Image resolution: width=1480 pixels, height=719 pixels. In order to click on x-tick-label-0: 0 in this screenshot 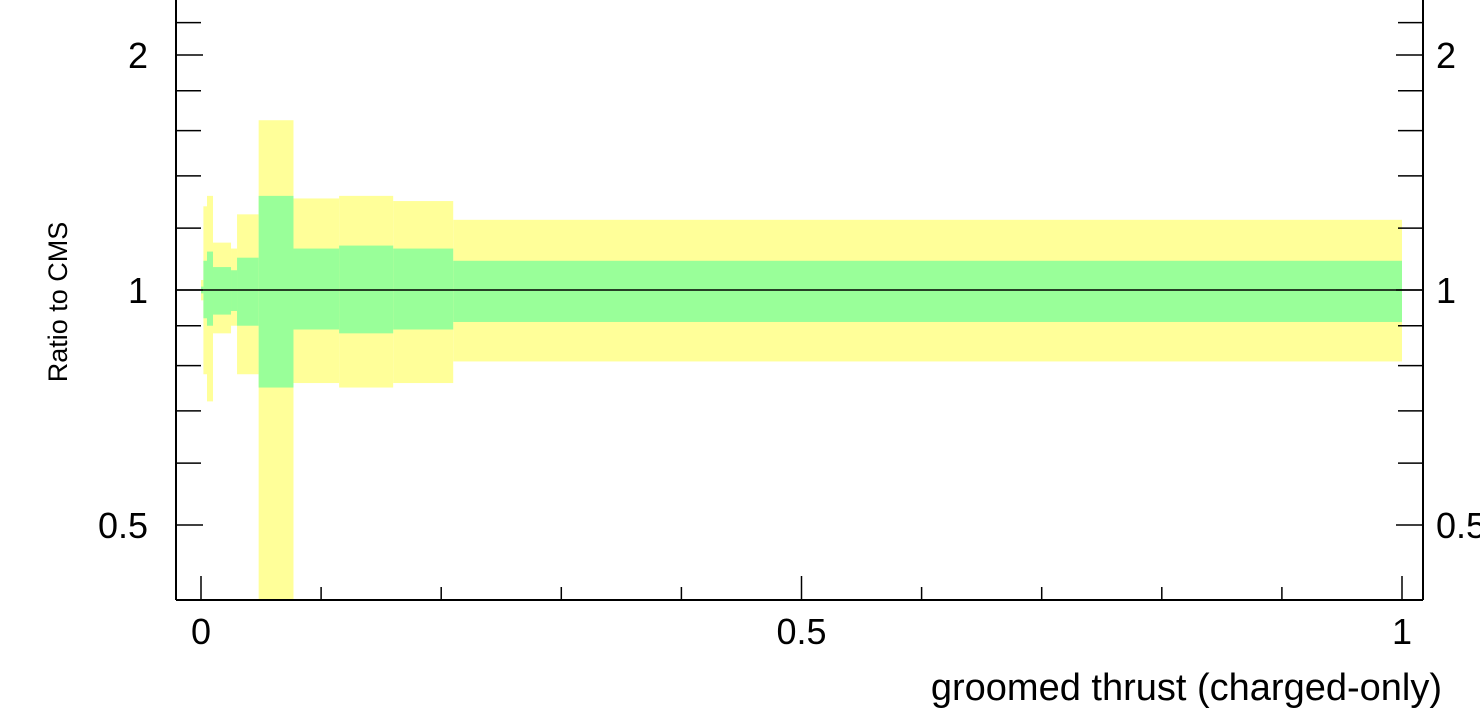, I will do `click(201, 631)`.